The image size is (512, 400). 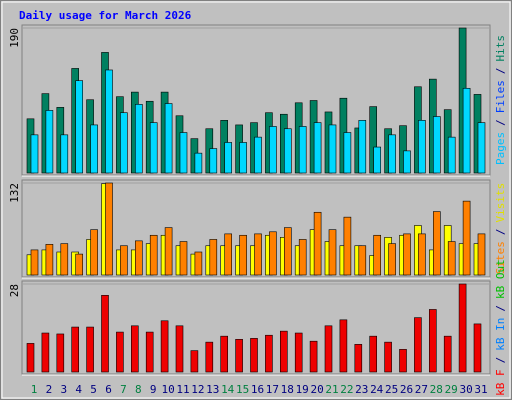 I want to click on axis-label: kB F / kB In / kB Out, so click(x=500, y=327).